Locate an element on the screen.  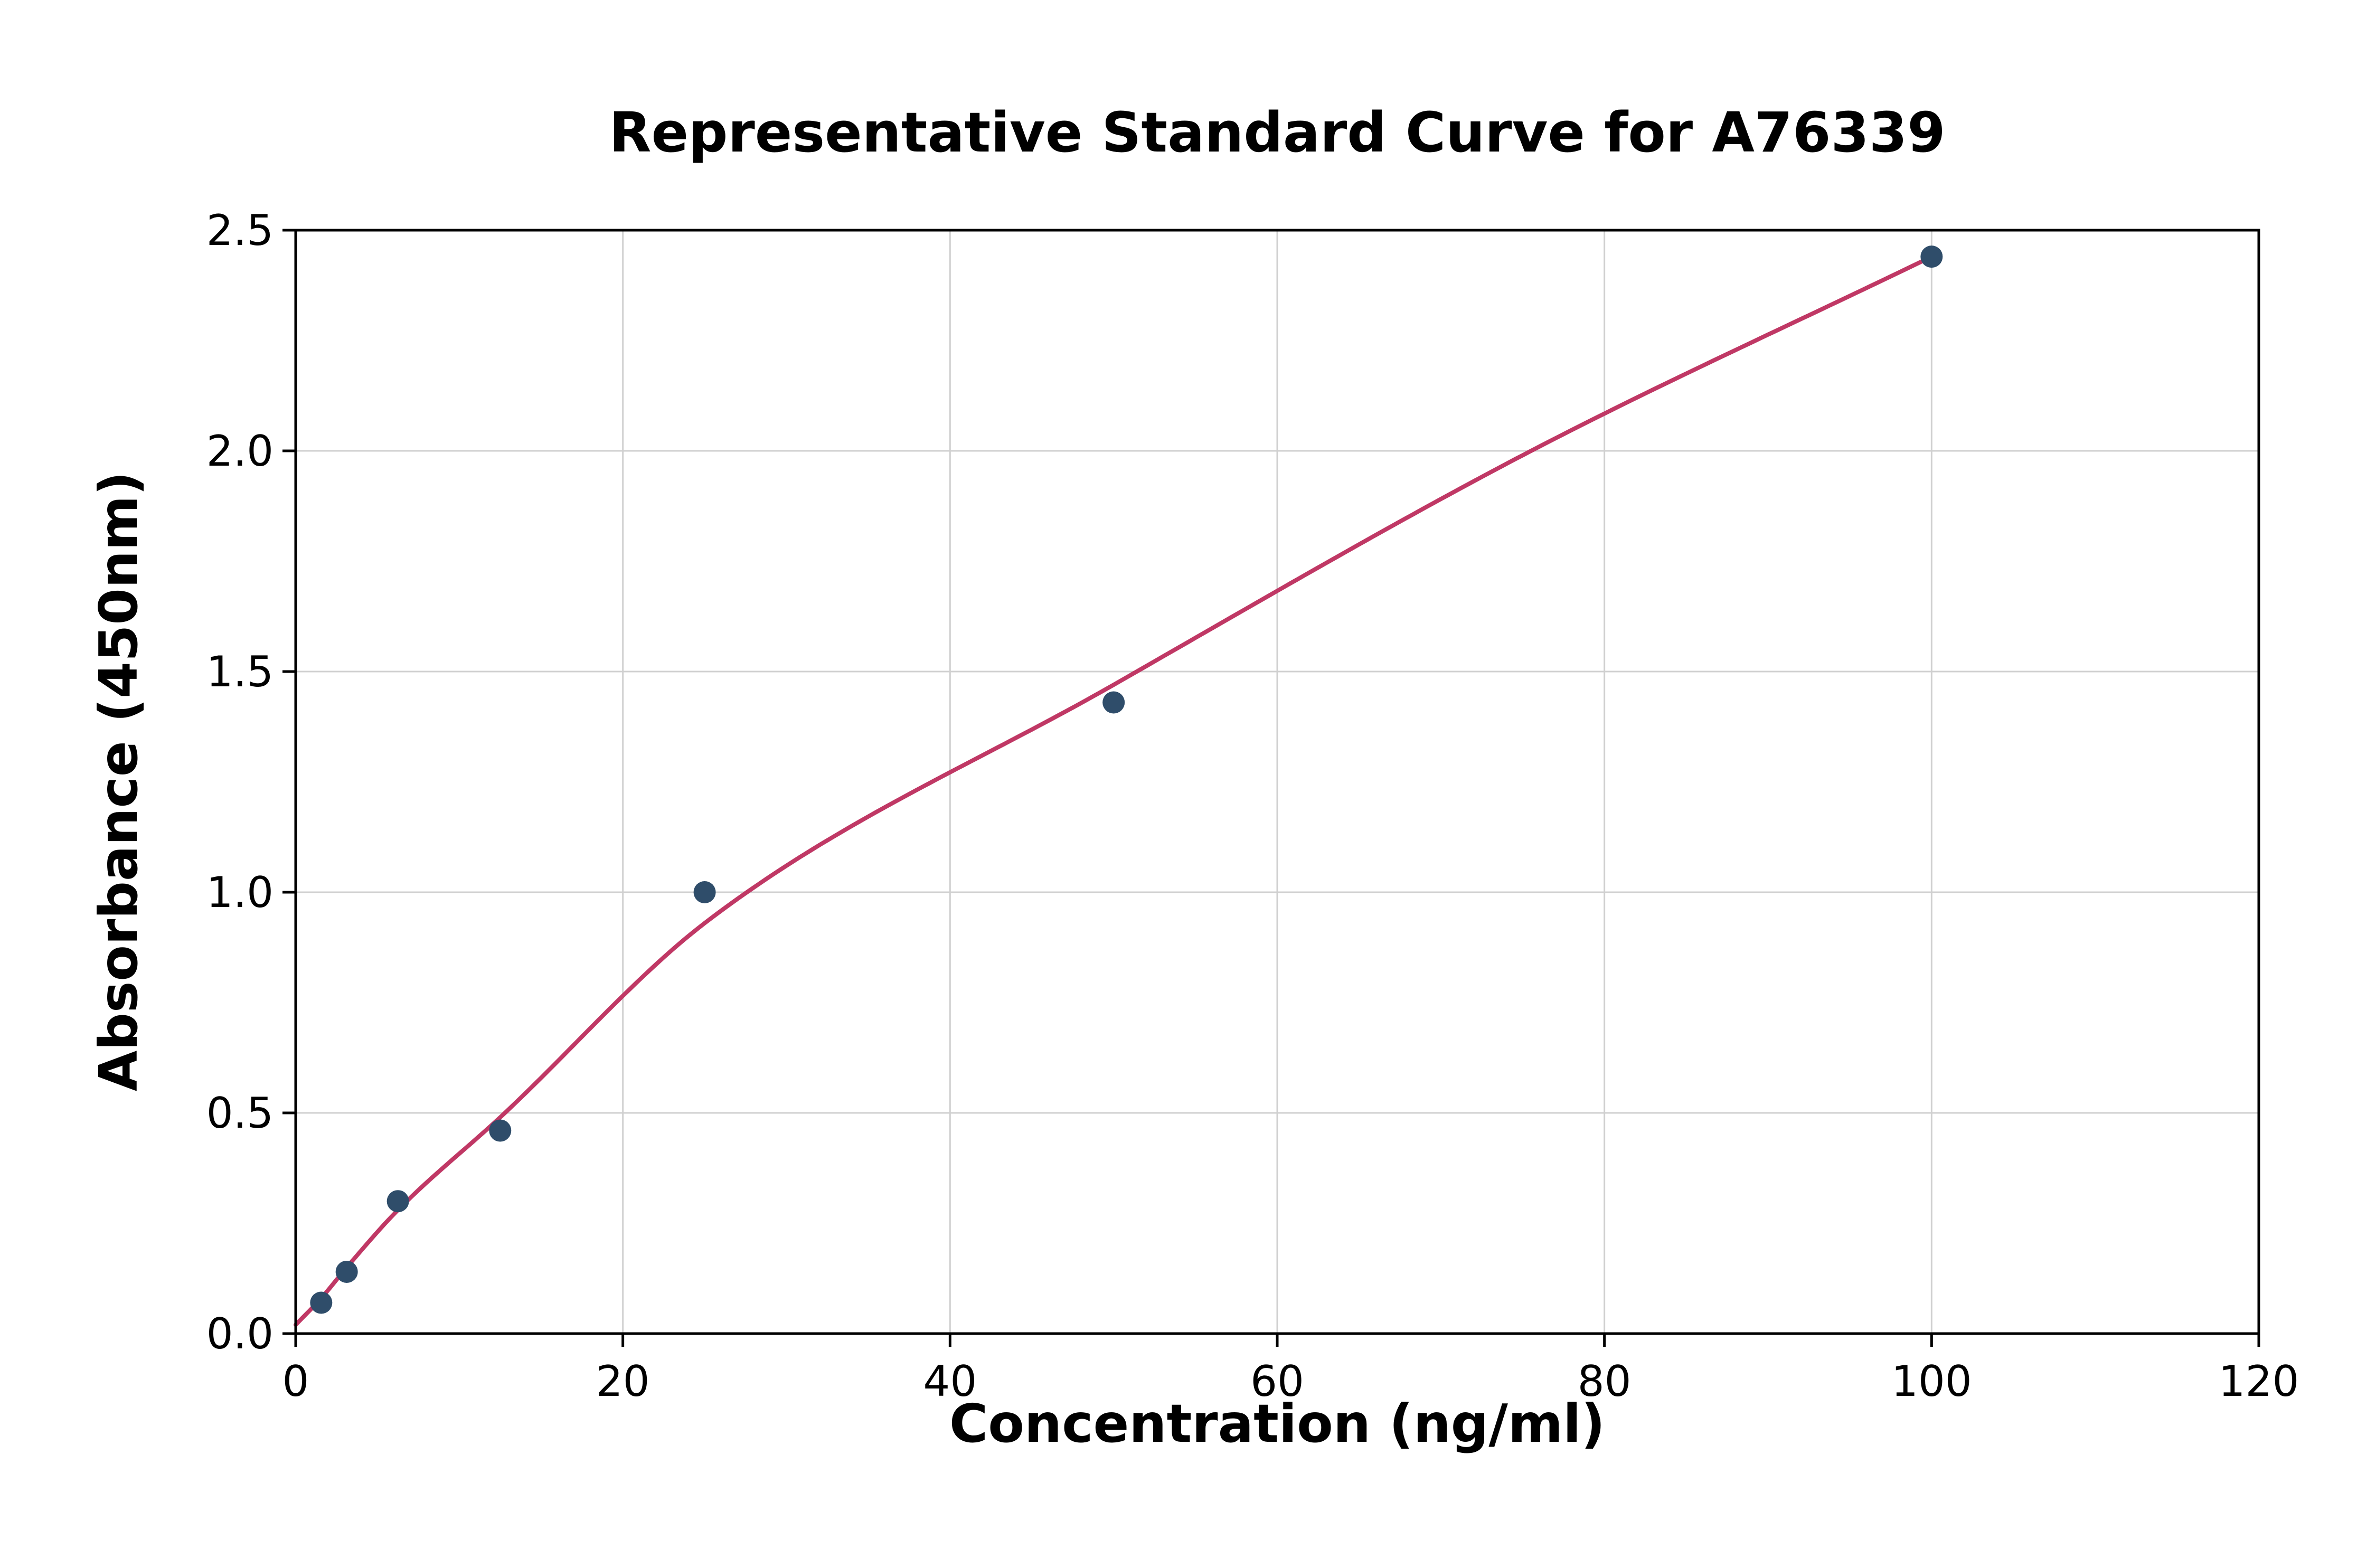
x-tick-label: 40 is located at coordinates (950, 1382).